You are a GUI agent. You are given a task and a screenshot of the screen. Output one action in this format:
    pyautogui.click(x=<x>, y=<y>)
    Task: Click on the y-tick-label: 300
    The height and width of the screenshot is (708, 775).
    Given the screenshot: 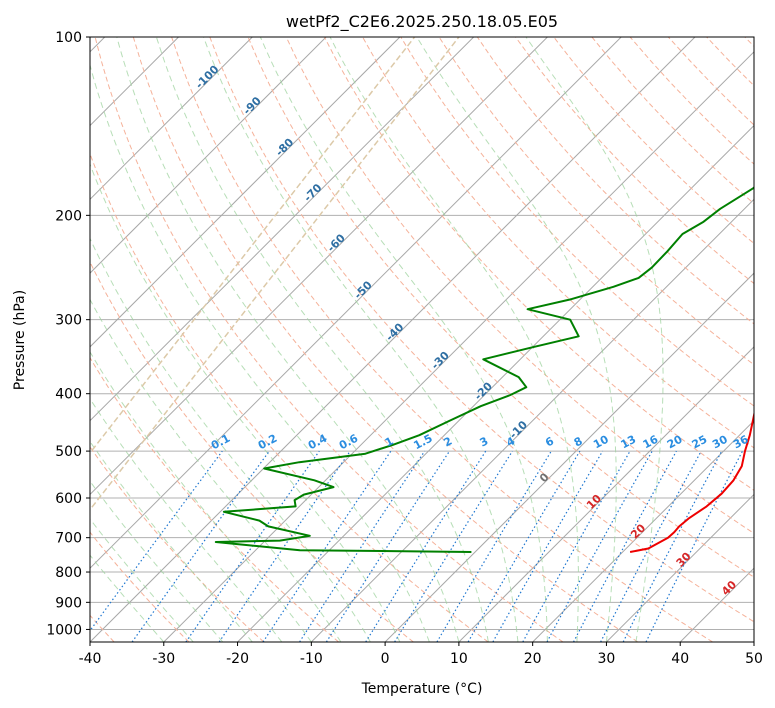 What is the action you would take?
    pyautogui.click(x=68, y=321)
    